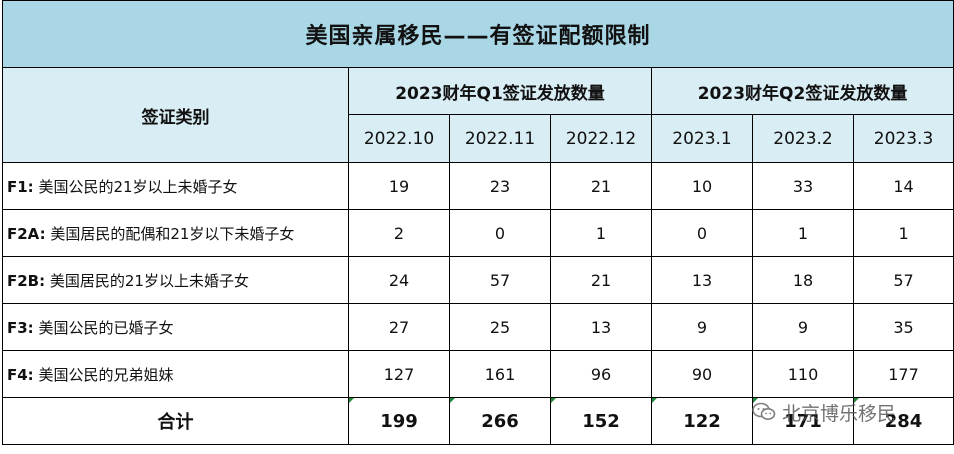 The height and width of the screenshot is (454, 954). What do you see at coordinates (399, 280) in the screenshot?
I see `value-cell: 24` at bounding box center [399, 280].